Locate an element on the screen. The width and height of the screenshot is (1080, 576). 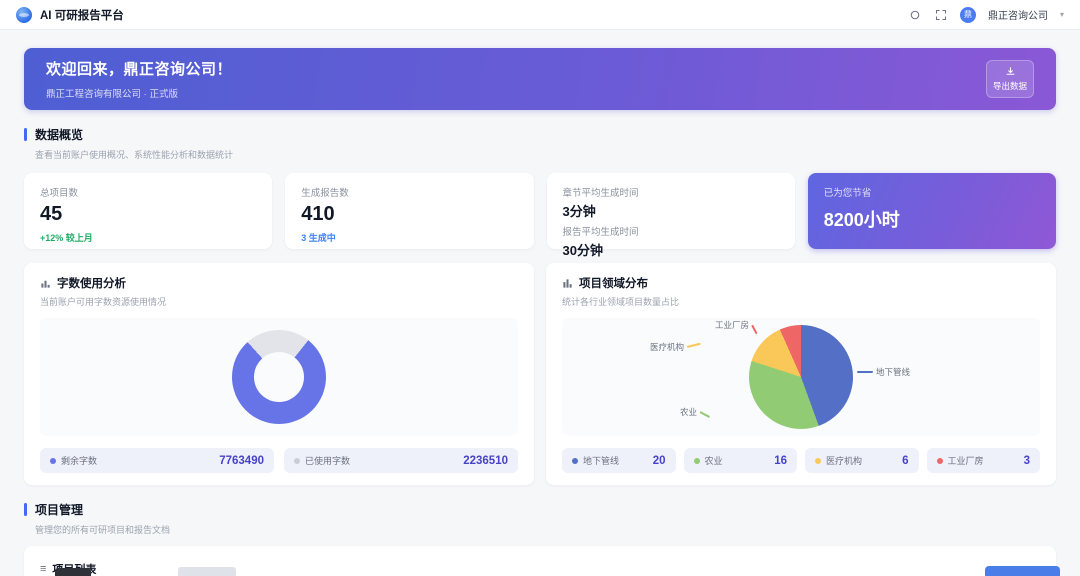
category-badge-medical: 医疗机构 6 is located at coordinates (862, 460).